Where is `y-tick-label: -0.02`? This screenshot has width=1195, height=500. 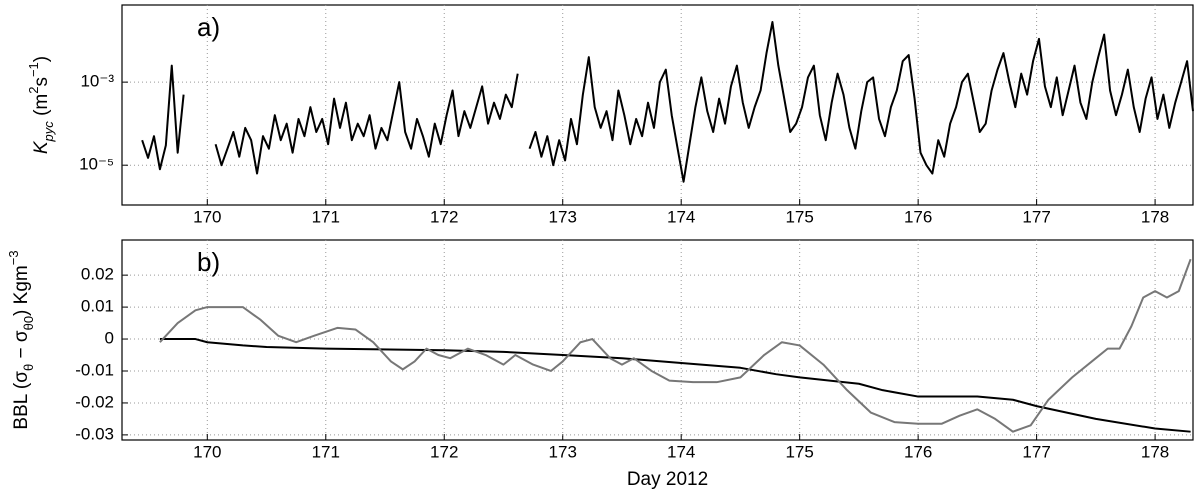 y-tick-label: -0.02 is located at coordinates (94, 401).